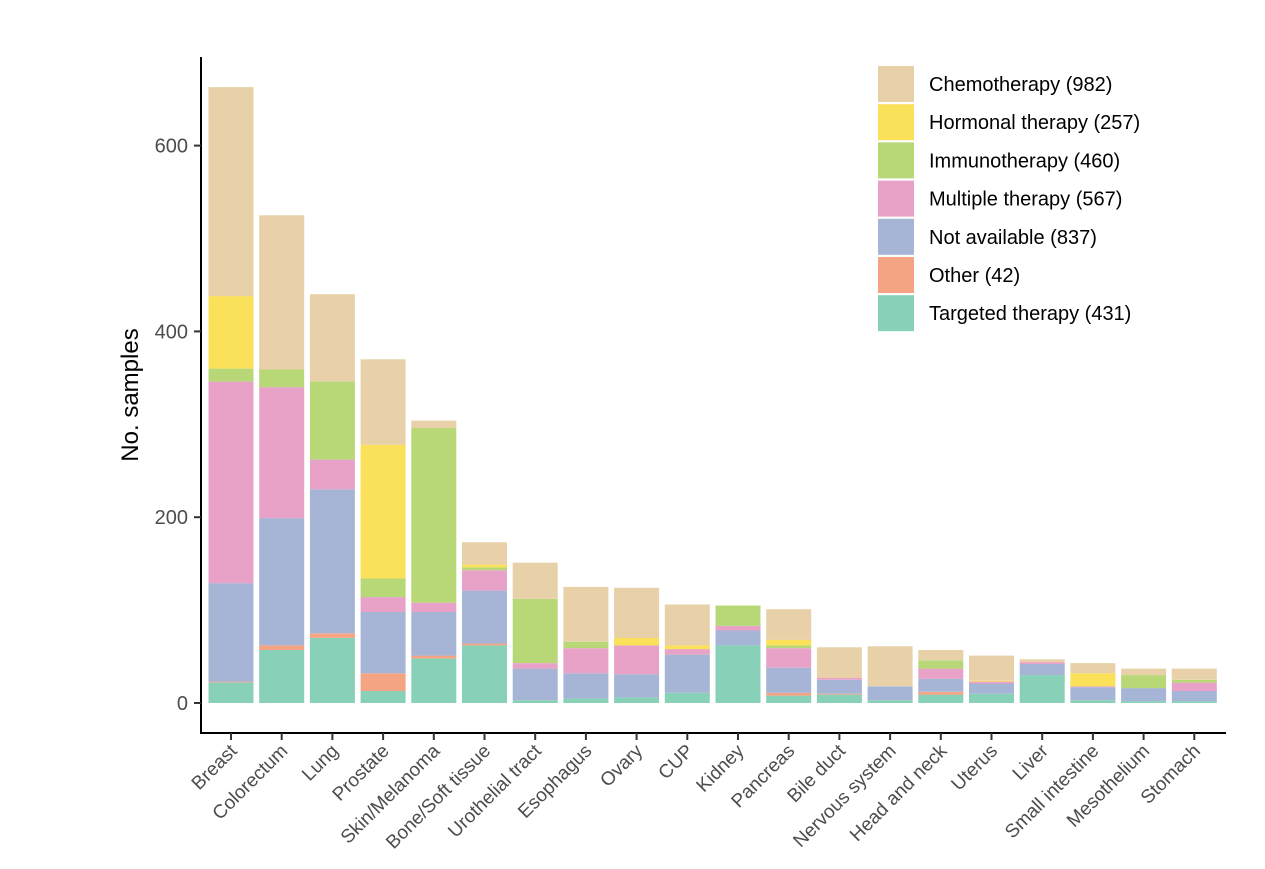  What do you see at coordinates (687, 625) in the screenshot?
I see `bar-segment-cup-chemotherapy` at bounding box center [687, 625].